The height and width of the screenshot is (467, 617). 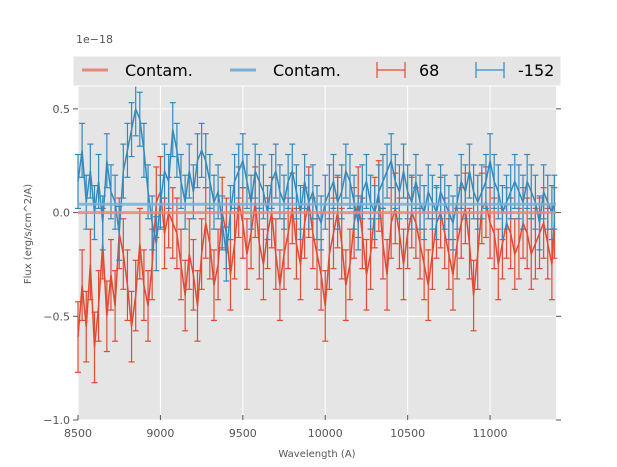 What do you see at coordinates (78, 433) in the screenshot?
I see `x-tick-label: 8500` at bounding box center [78, 433].